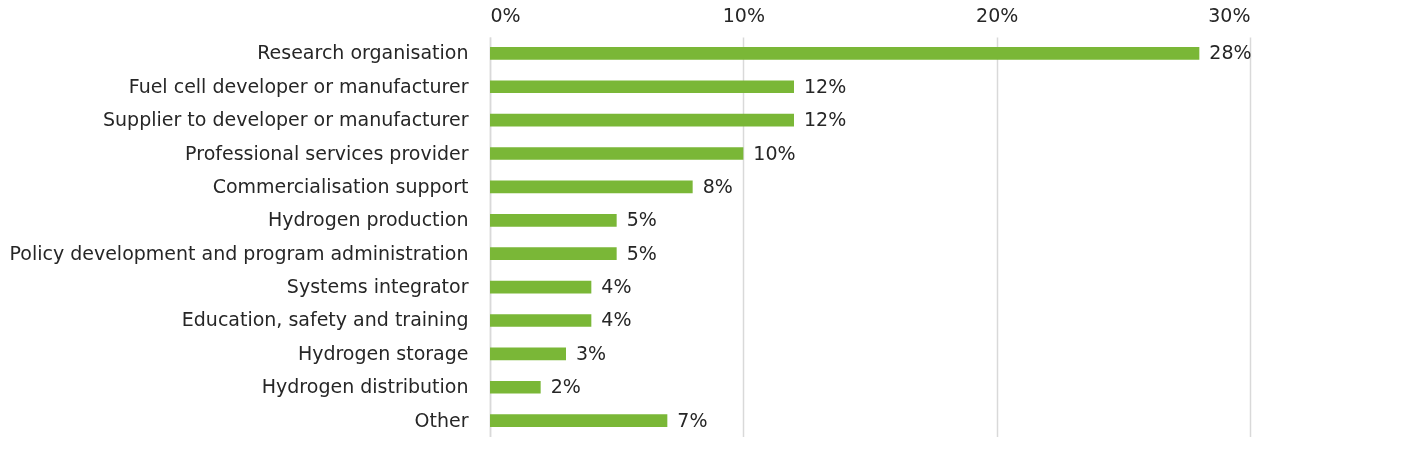  I want to click on y-tick-label: Hydrogen production, so click(368, 219).